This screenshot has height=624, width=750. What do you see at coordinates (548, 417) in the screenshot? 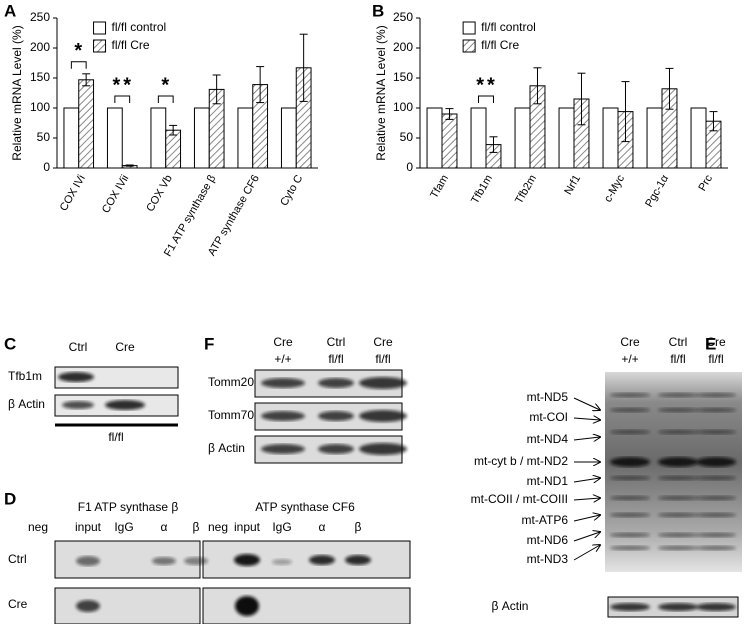
I see `band-label: mt-COI` at bounding box center [548, 417].